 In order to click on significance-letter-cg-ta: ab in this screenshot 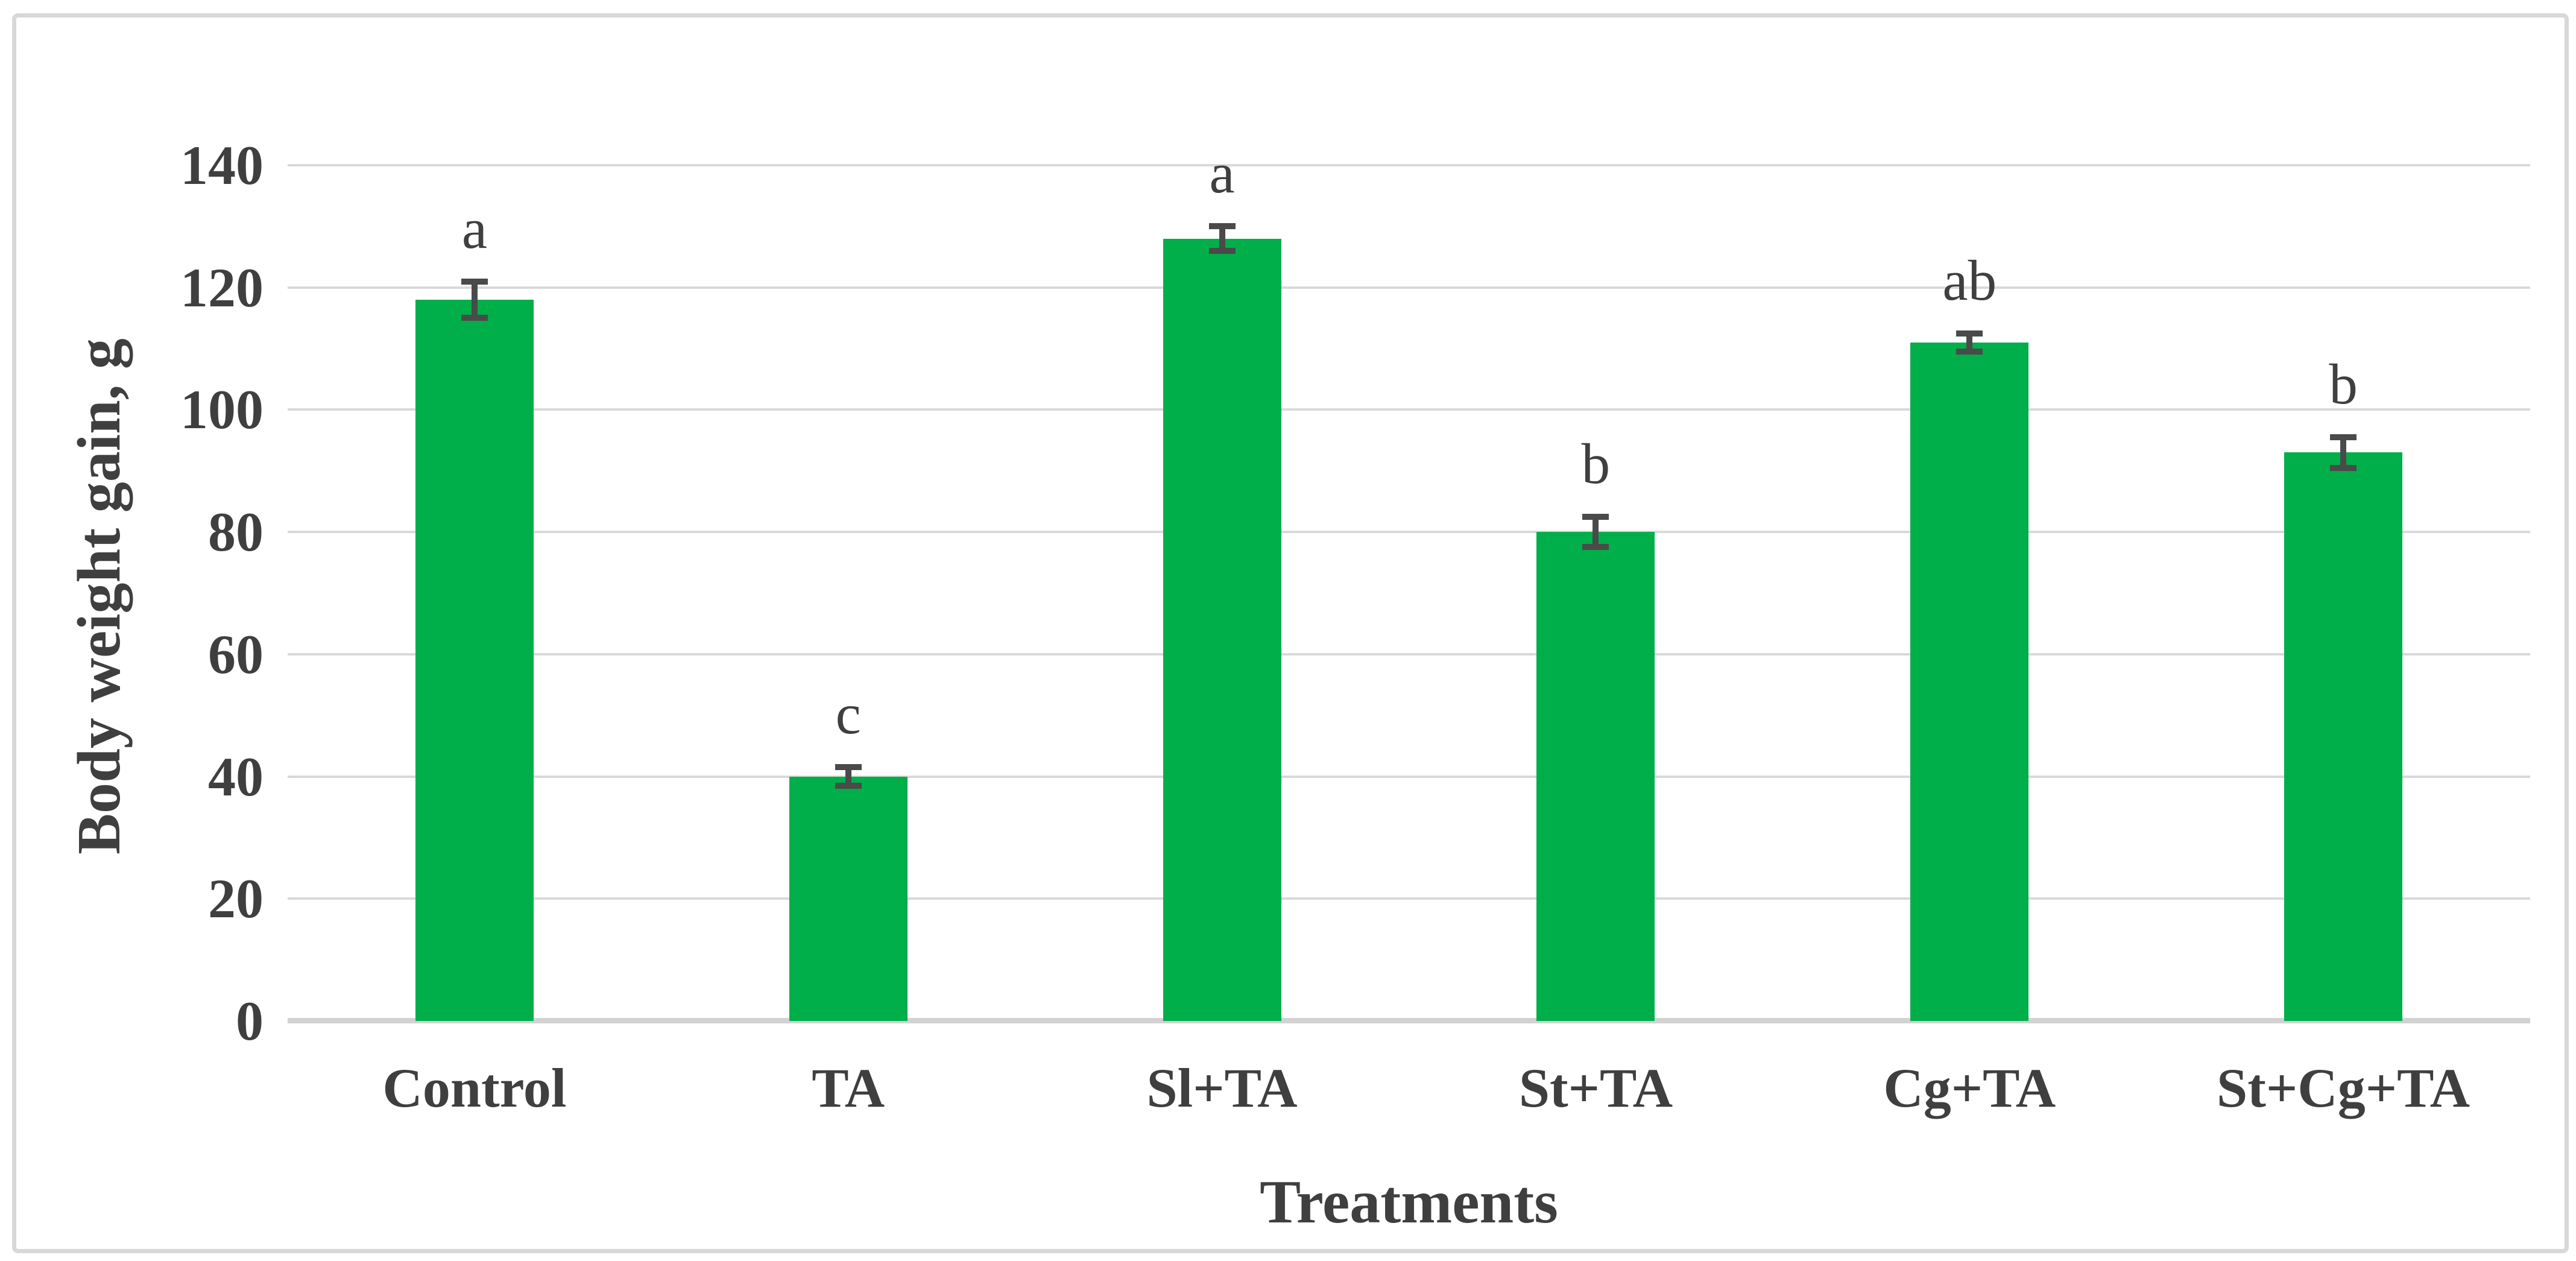, I will do `click(1969, 280)`.